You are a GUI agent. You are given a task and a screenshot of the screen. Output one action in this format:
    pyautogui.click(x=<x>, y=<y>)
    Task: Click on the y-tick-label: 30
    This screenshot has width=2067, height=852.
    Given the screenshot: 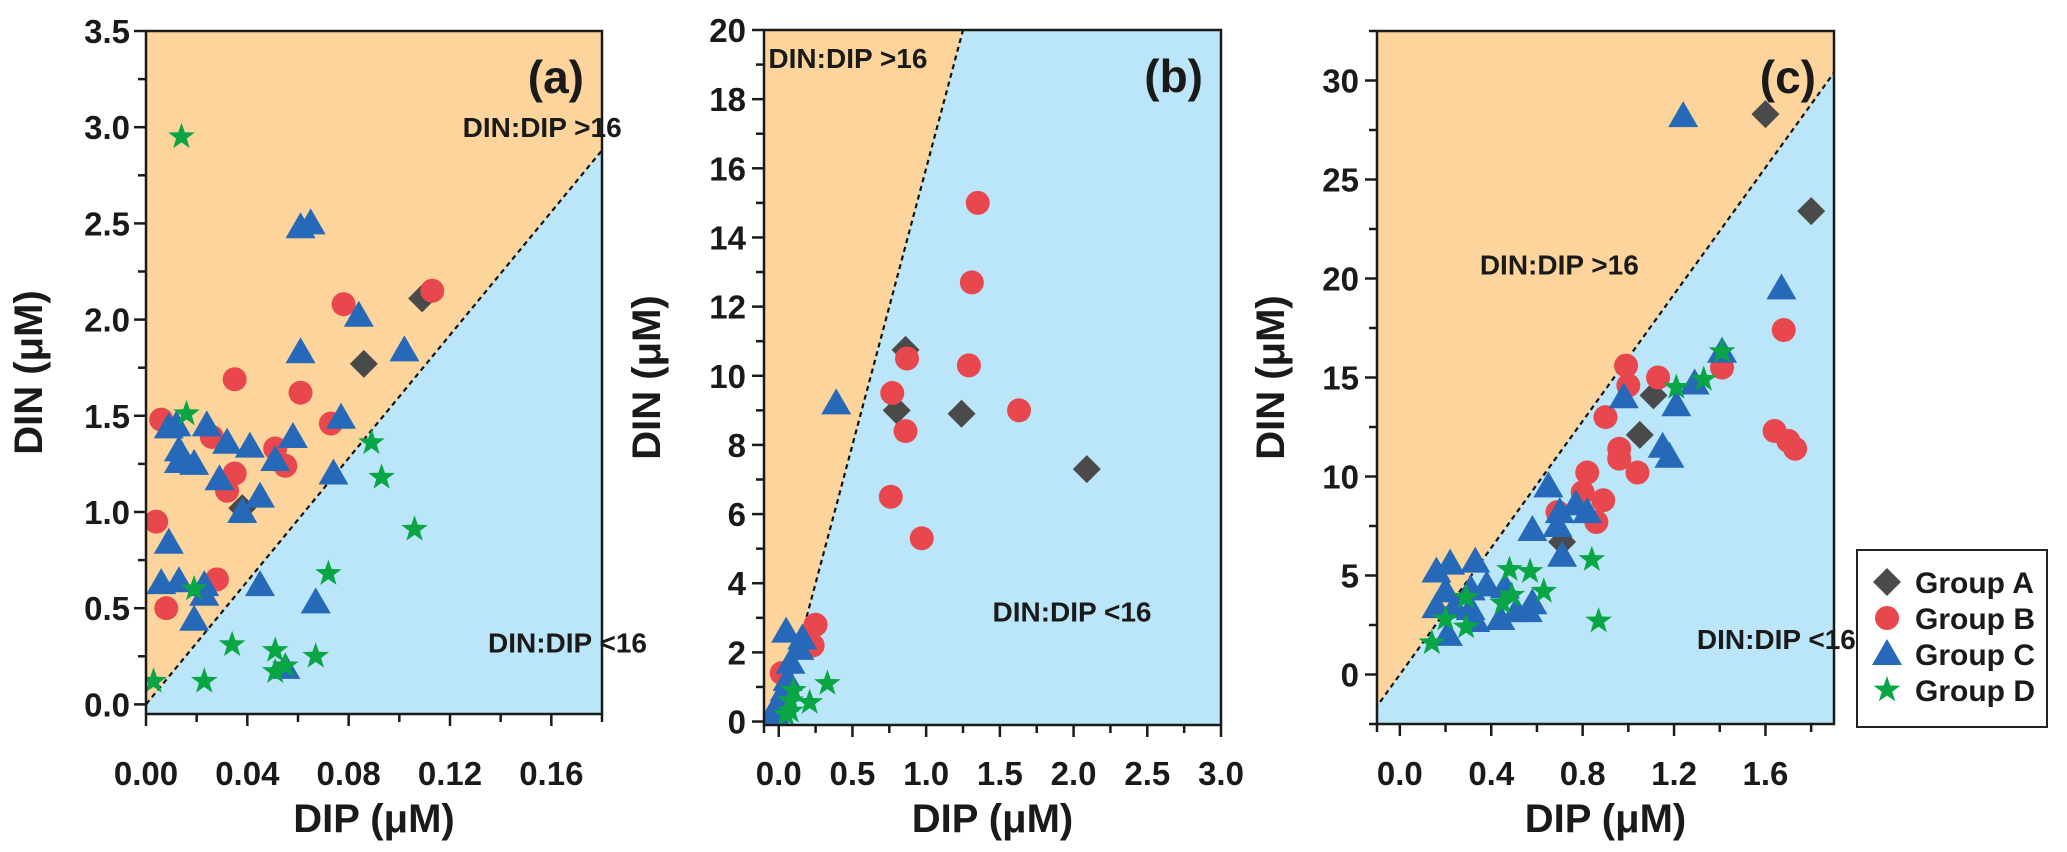 What is the action you would take?
    pyautogui.click(x=1340, y=81)
    